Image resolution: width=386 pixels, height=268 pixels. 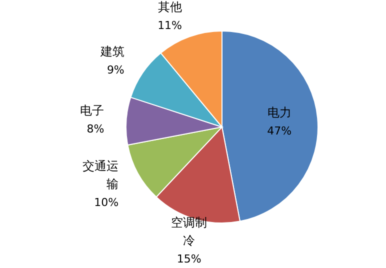 What do you see at coordinates (189, 231) in the screenshot?
I see `slice-label: 空调制冷` at bounding box center [189, 231].